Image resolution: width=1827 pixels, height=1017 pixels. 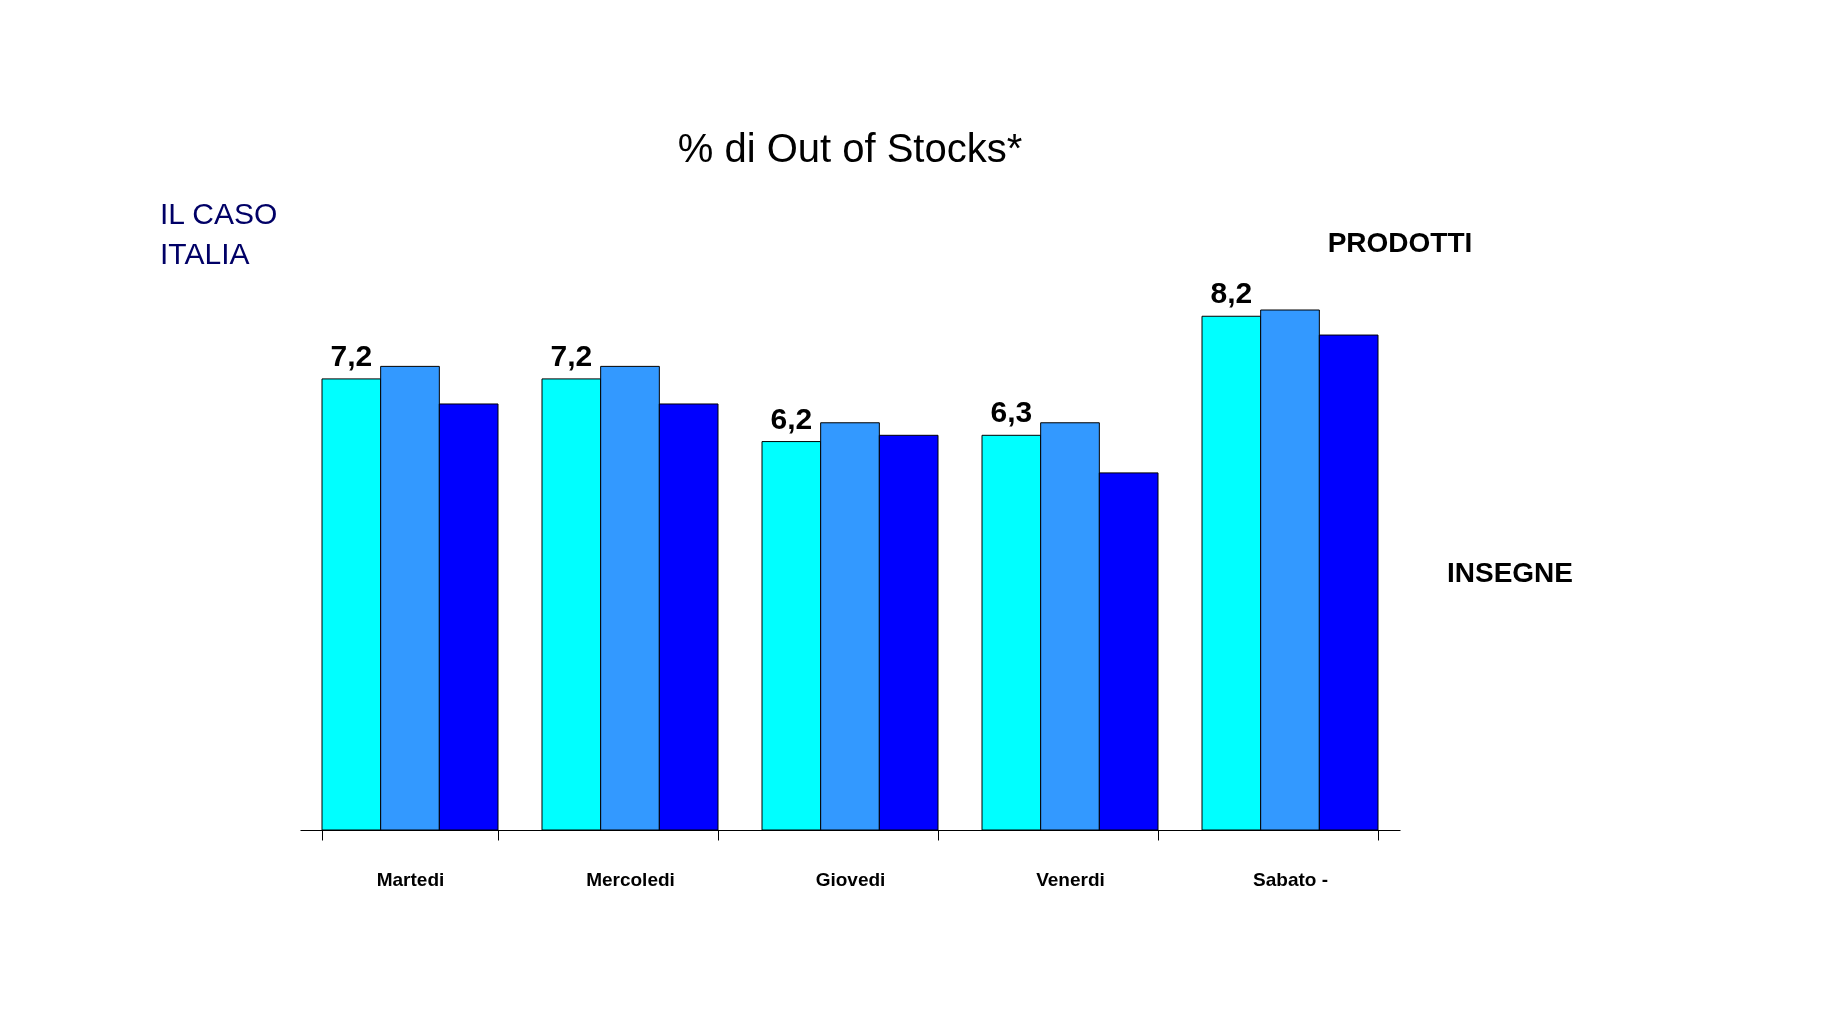 I want to click on data-label: 6,2, so click(x=791, y=418).